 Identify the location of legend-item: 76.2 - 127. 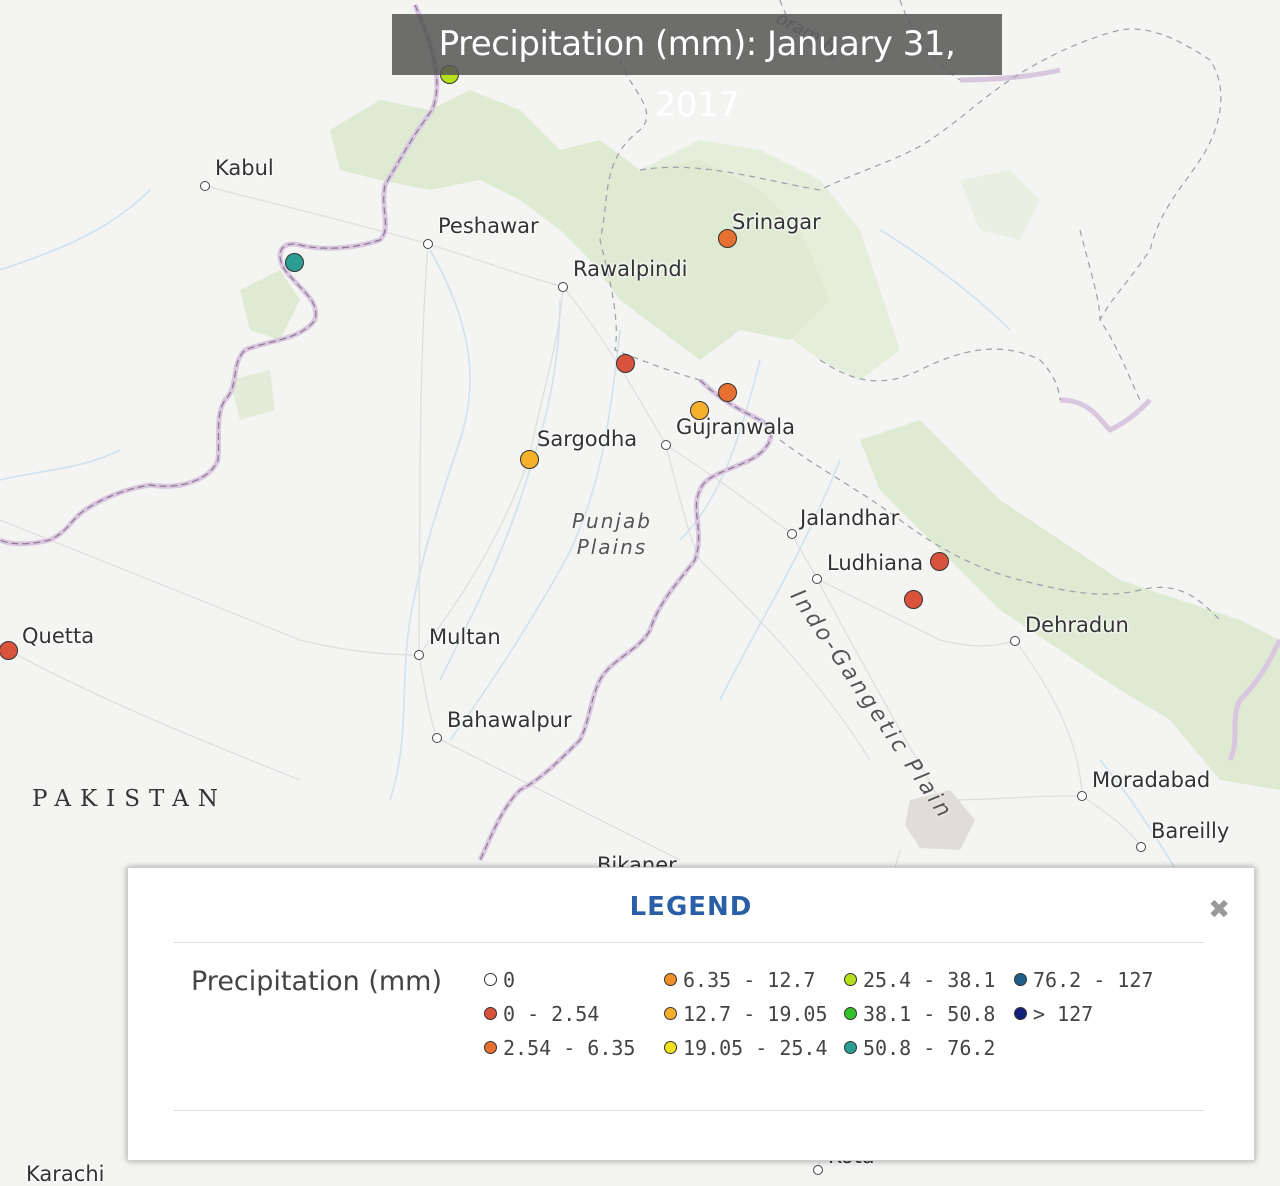
(1083, 980).